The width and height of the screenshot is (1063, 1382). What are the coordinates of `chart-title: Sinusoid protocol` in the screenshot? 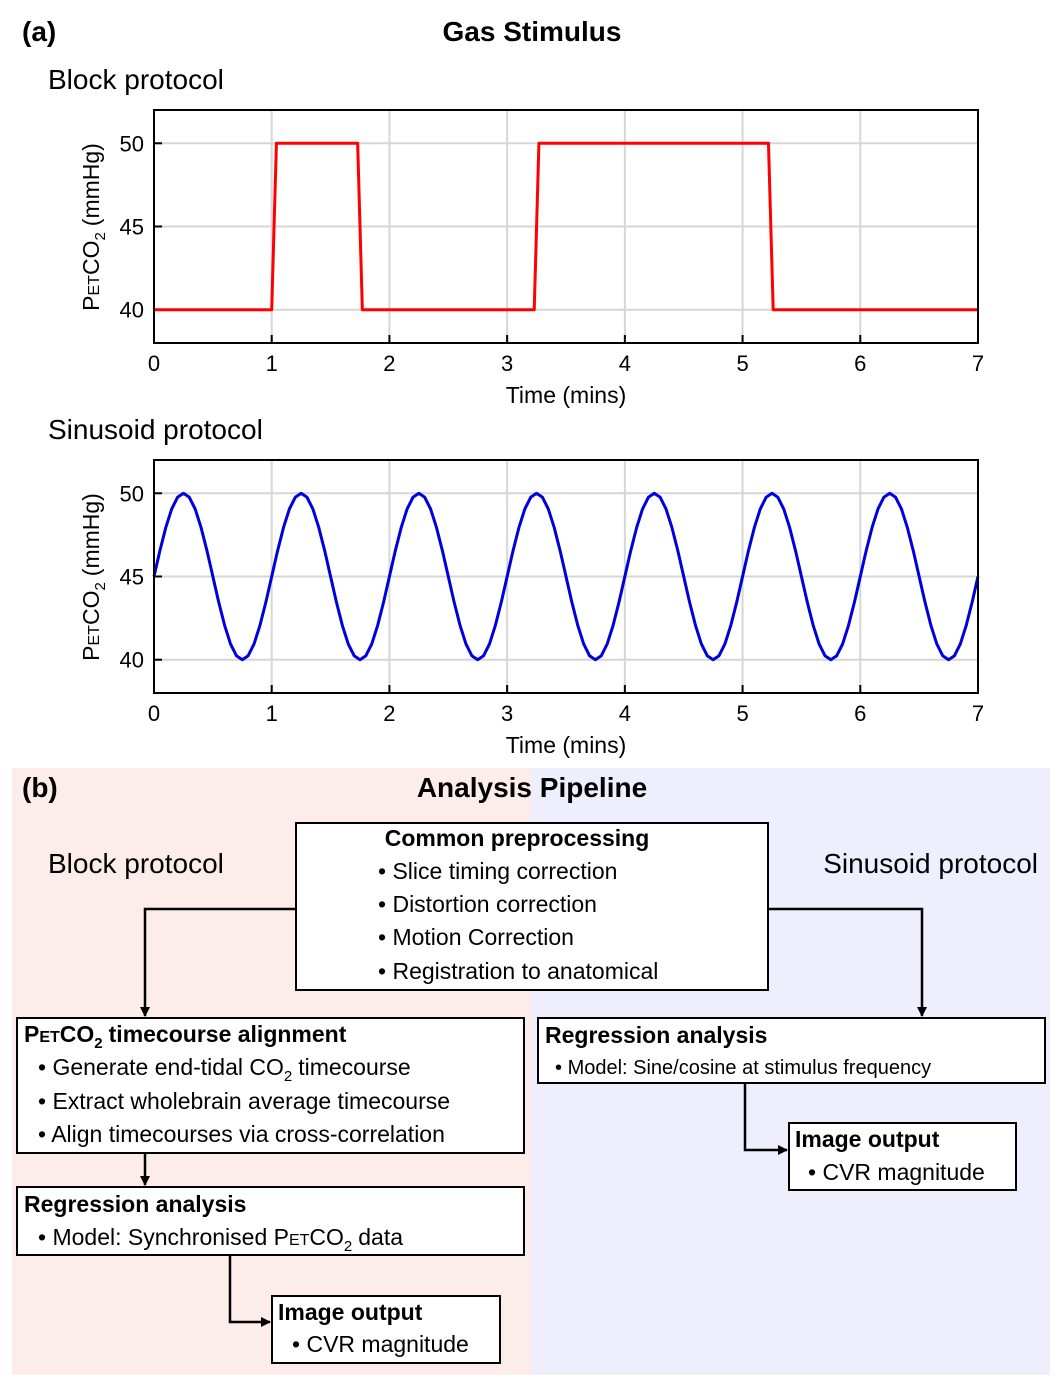 It's located at (155, 429).